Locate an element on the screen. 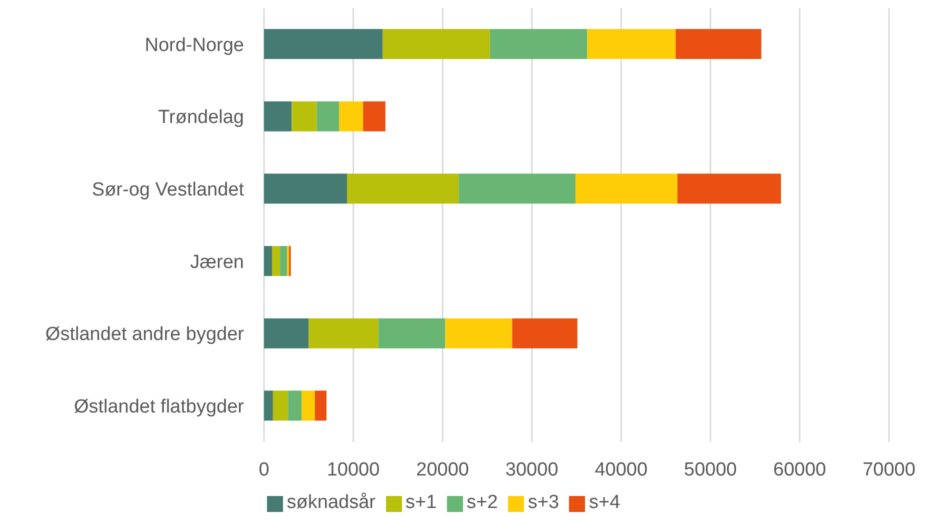 The image size is (927, 532). x-tick-label: 70000 is located at coordinates (889, 469).